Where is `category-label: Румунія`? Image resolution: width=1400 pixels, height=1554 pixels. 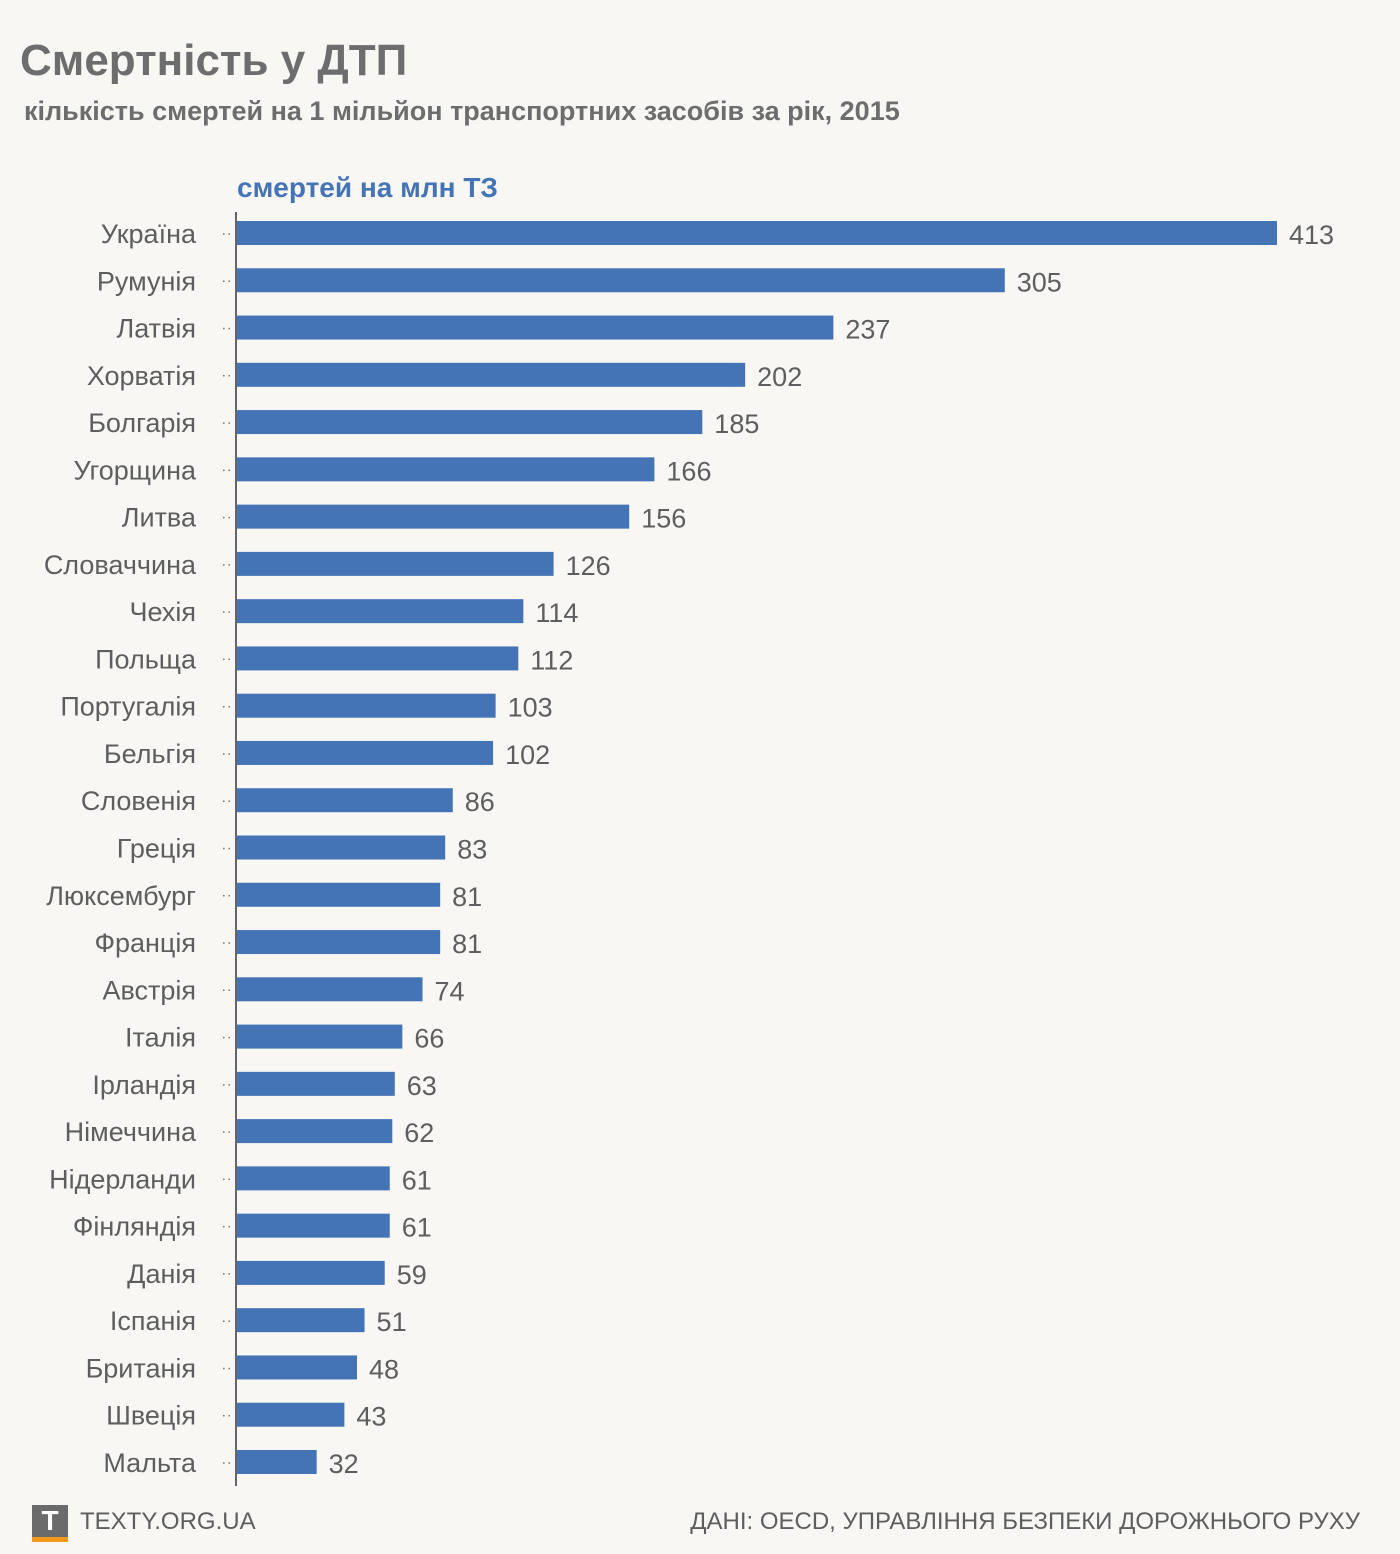 category-label: Румунія is located at coordinates (146, 281).